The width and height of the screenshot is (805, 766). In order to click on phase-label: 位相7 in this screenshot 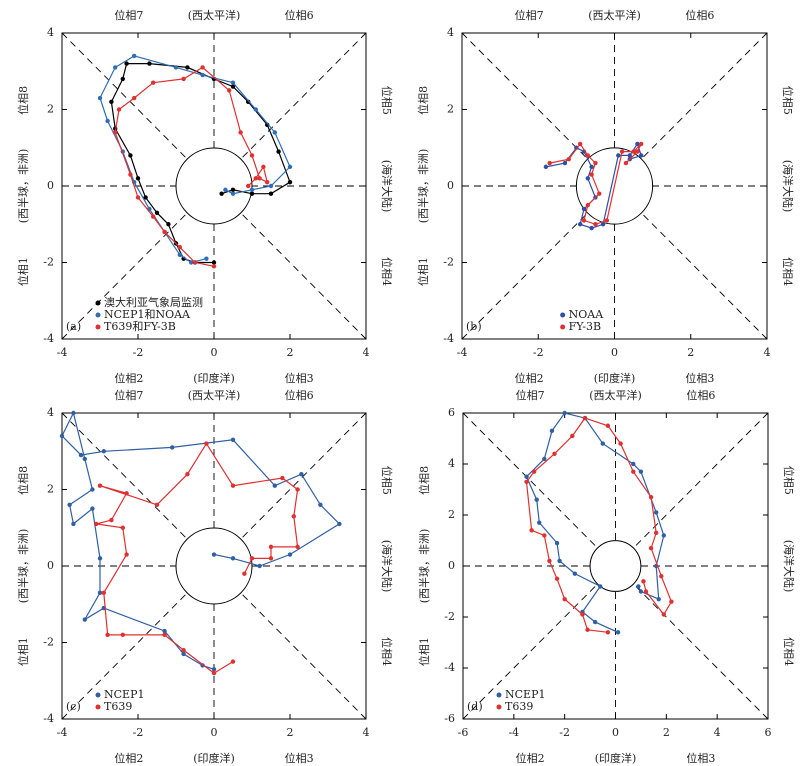, I will do `click(128, 15)`.